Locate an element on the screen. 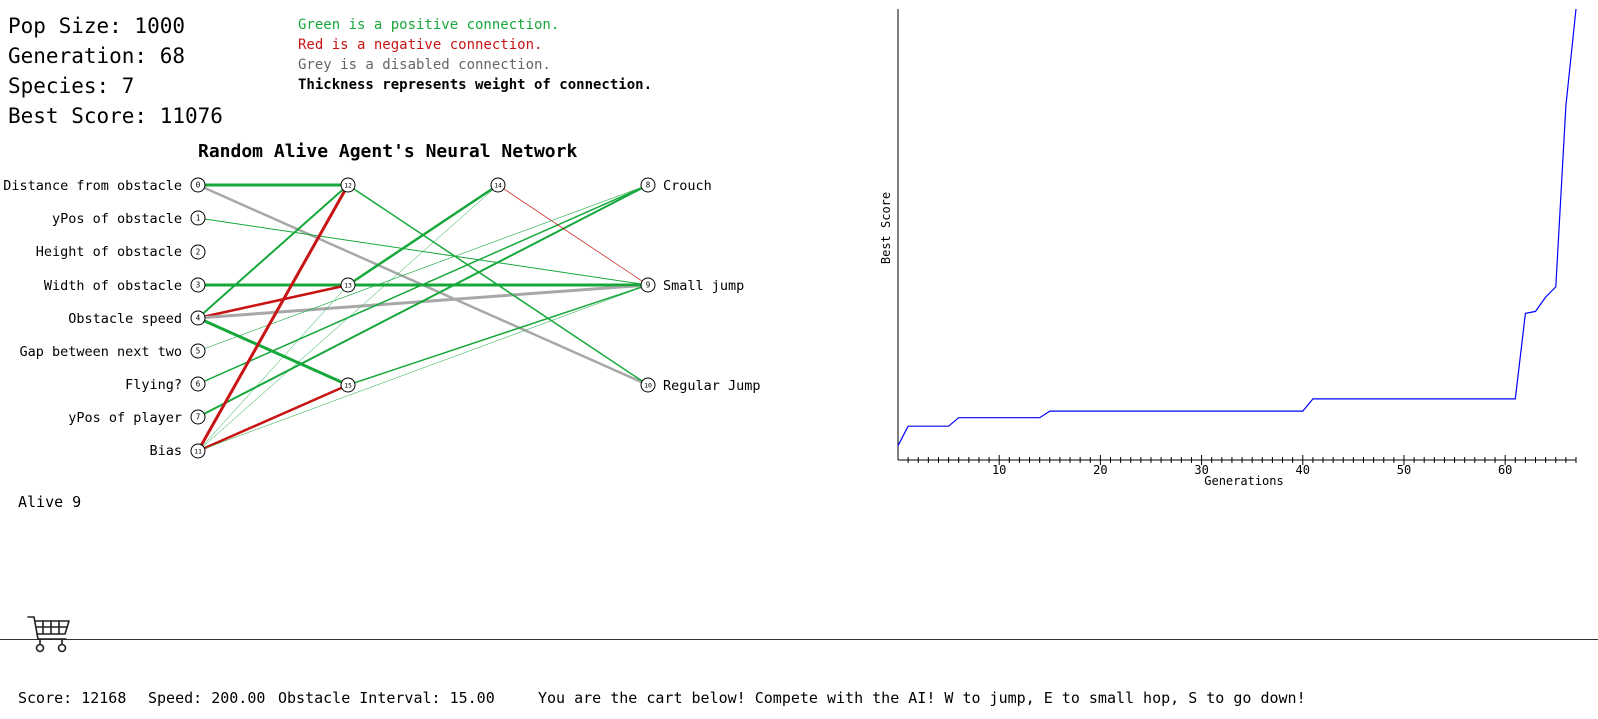 The width and height of the screenshot is (1598, 719). node-7: 7 is located at coordinates (198, 417).